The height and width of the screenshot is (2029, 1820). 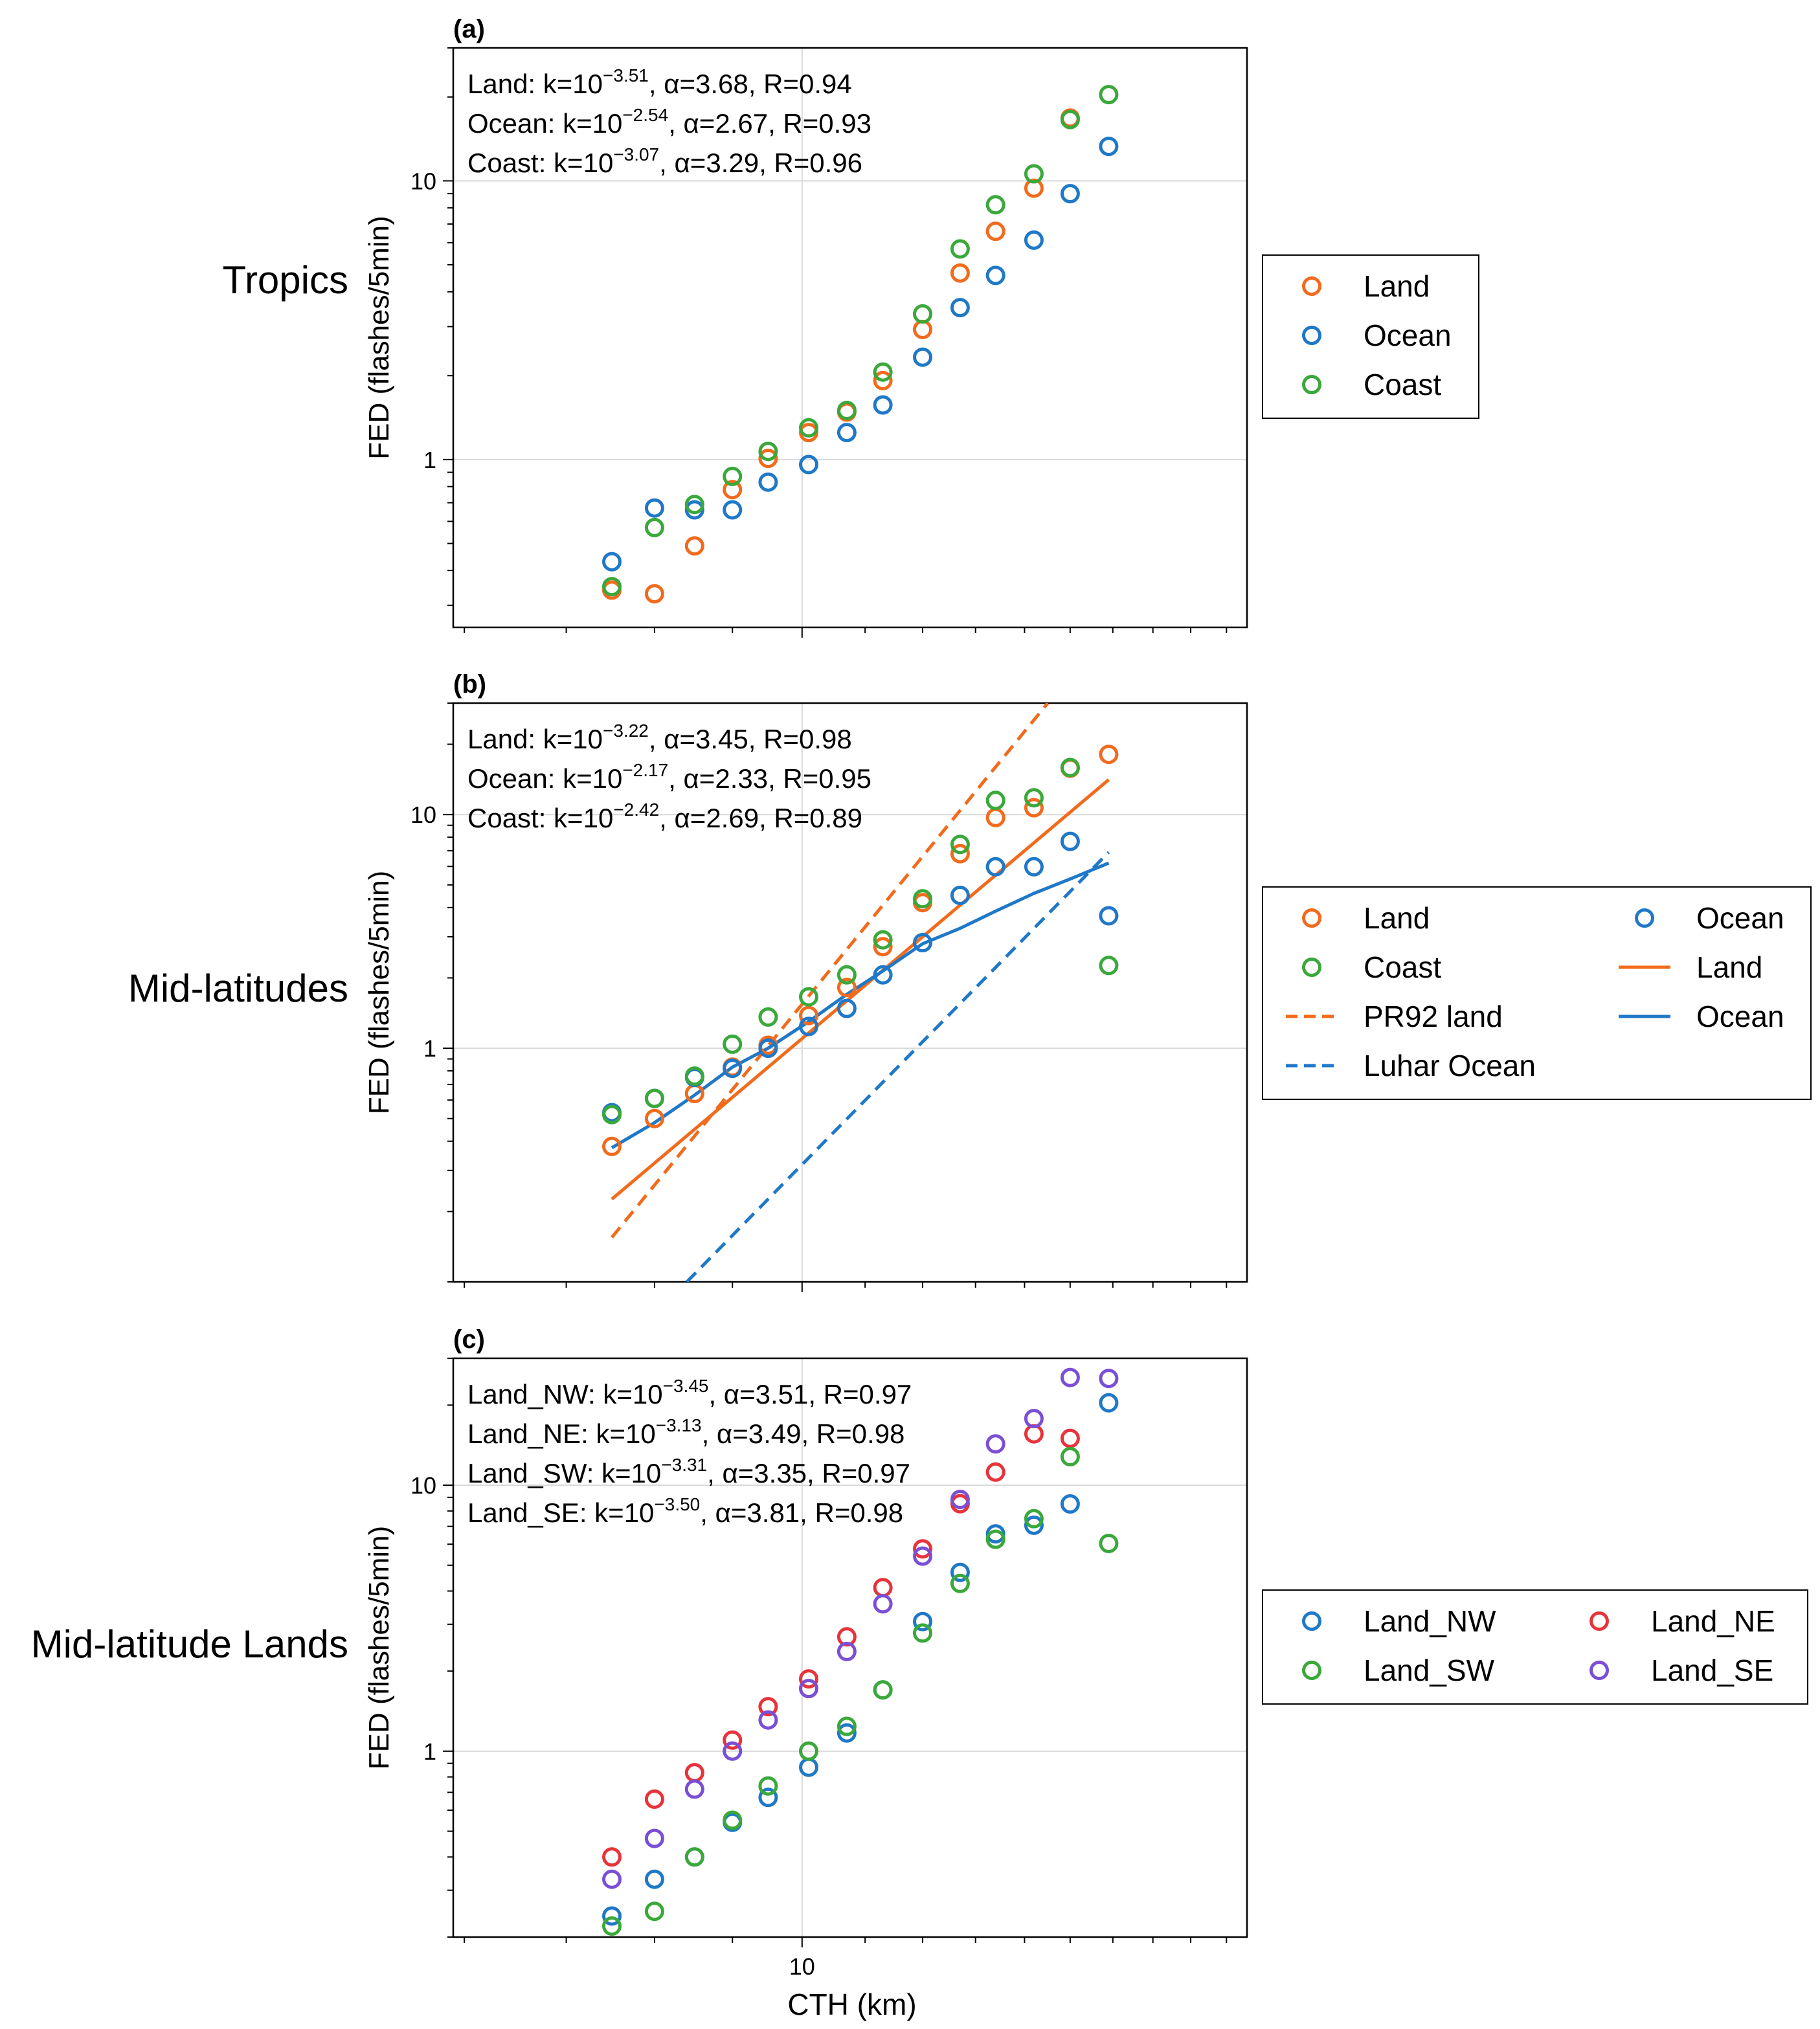 I want to click on legend-label: Land_NE, so click(x=1713, y=1621).